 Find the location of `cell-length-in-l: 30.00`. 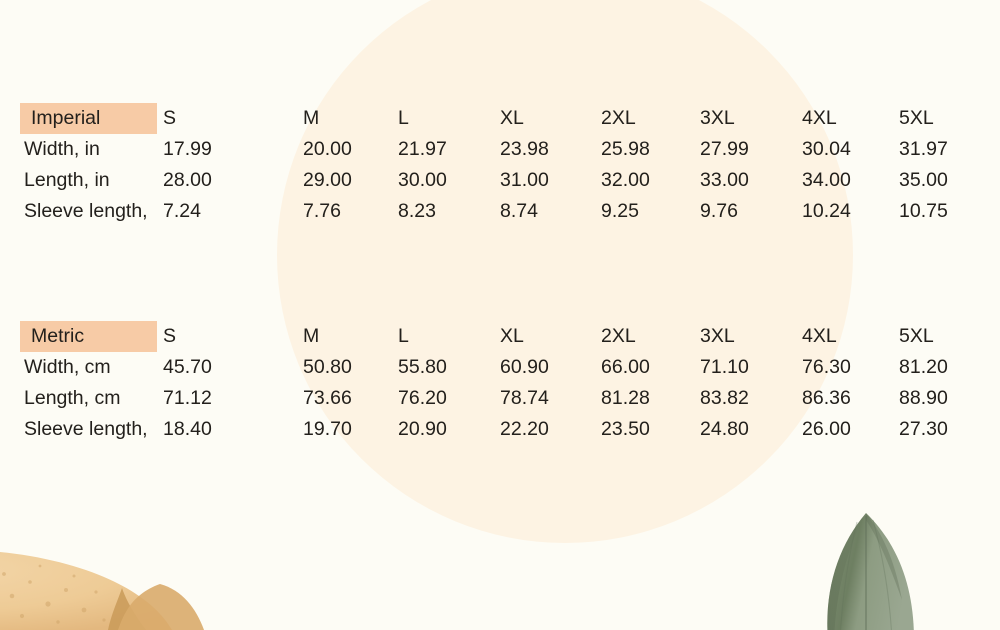

cell-length-in-l: 30.00 is located at coordinates (422, 180).